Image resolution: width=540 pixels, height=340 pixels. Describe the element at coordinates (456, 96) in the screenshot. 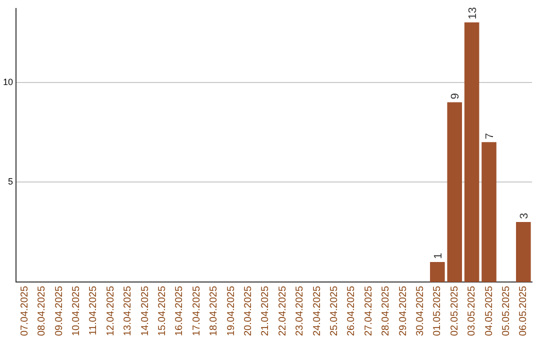

I see `data-label: 9` at that location.